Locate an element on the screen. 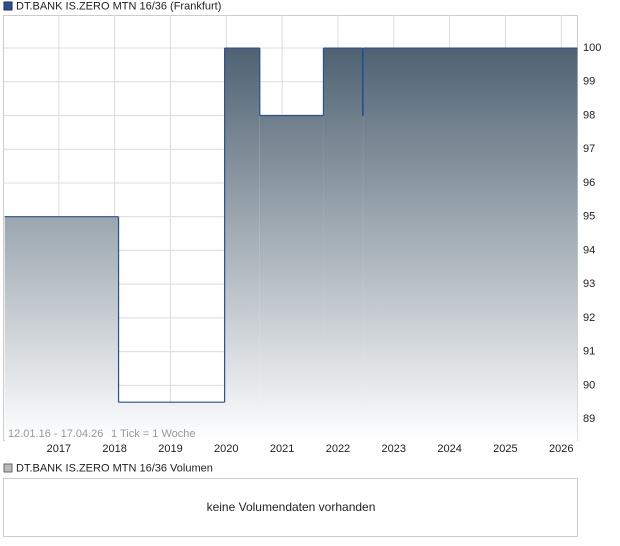 This screenshot has height=546, width=620. x-tick-label: 2021 is located at coordinates (282, 449).